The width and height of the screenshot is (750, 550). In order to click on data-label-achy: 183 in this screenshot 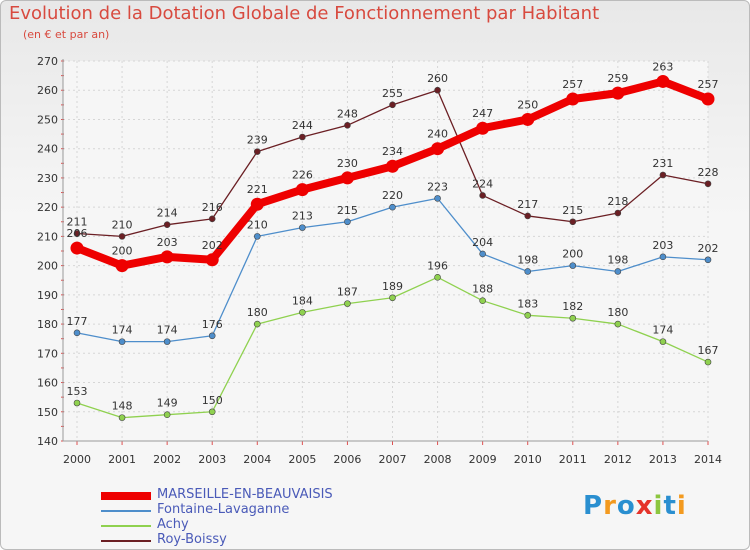, I will do `click(527, 303)`.